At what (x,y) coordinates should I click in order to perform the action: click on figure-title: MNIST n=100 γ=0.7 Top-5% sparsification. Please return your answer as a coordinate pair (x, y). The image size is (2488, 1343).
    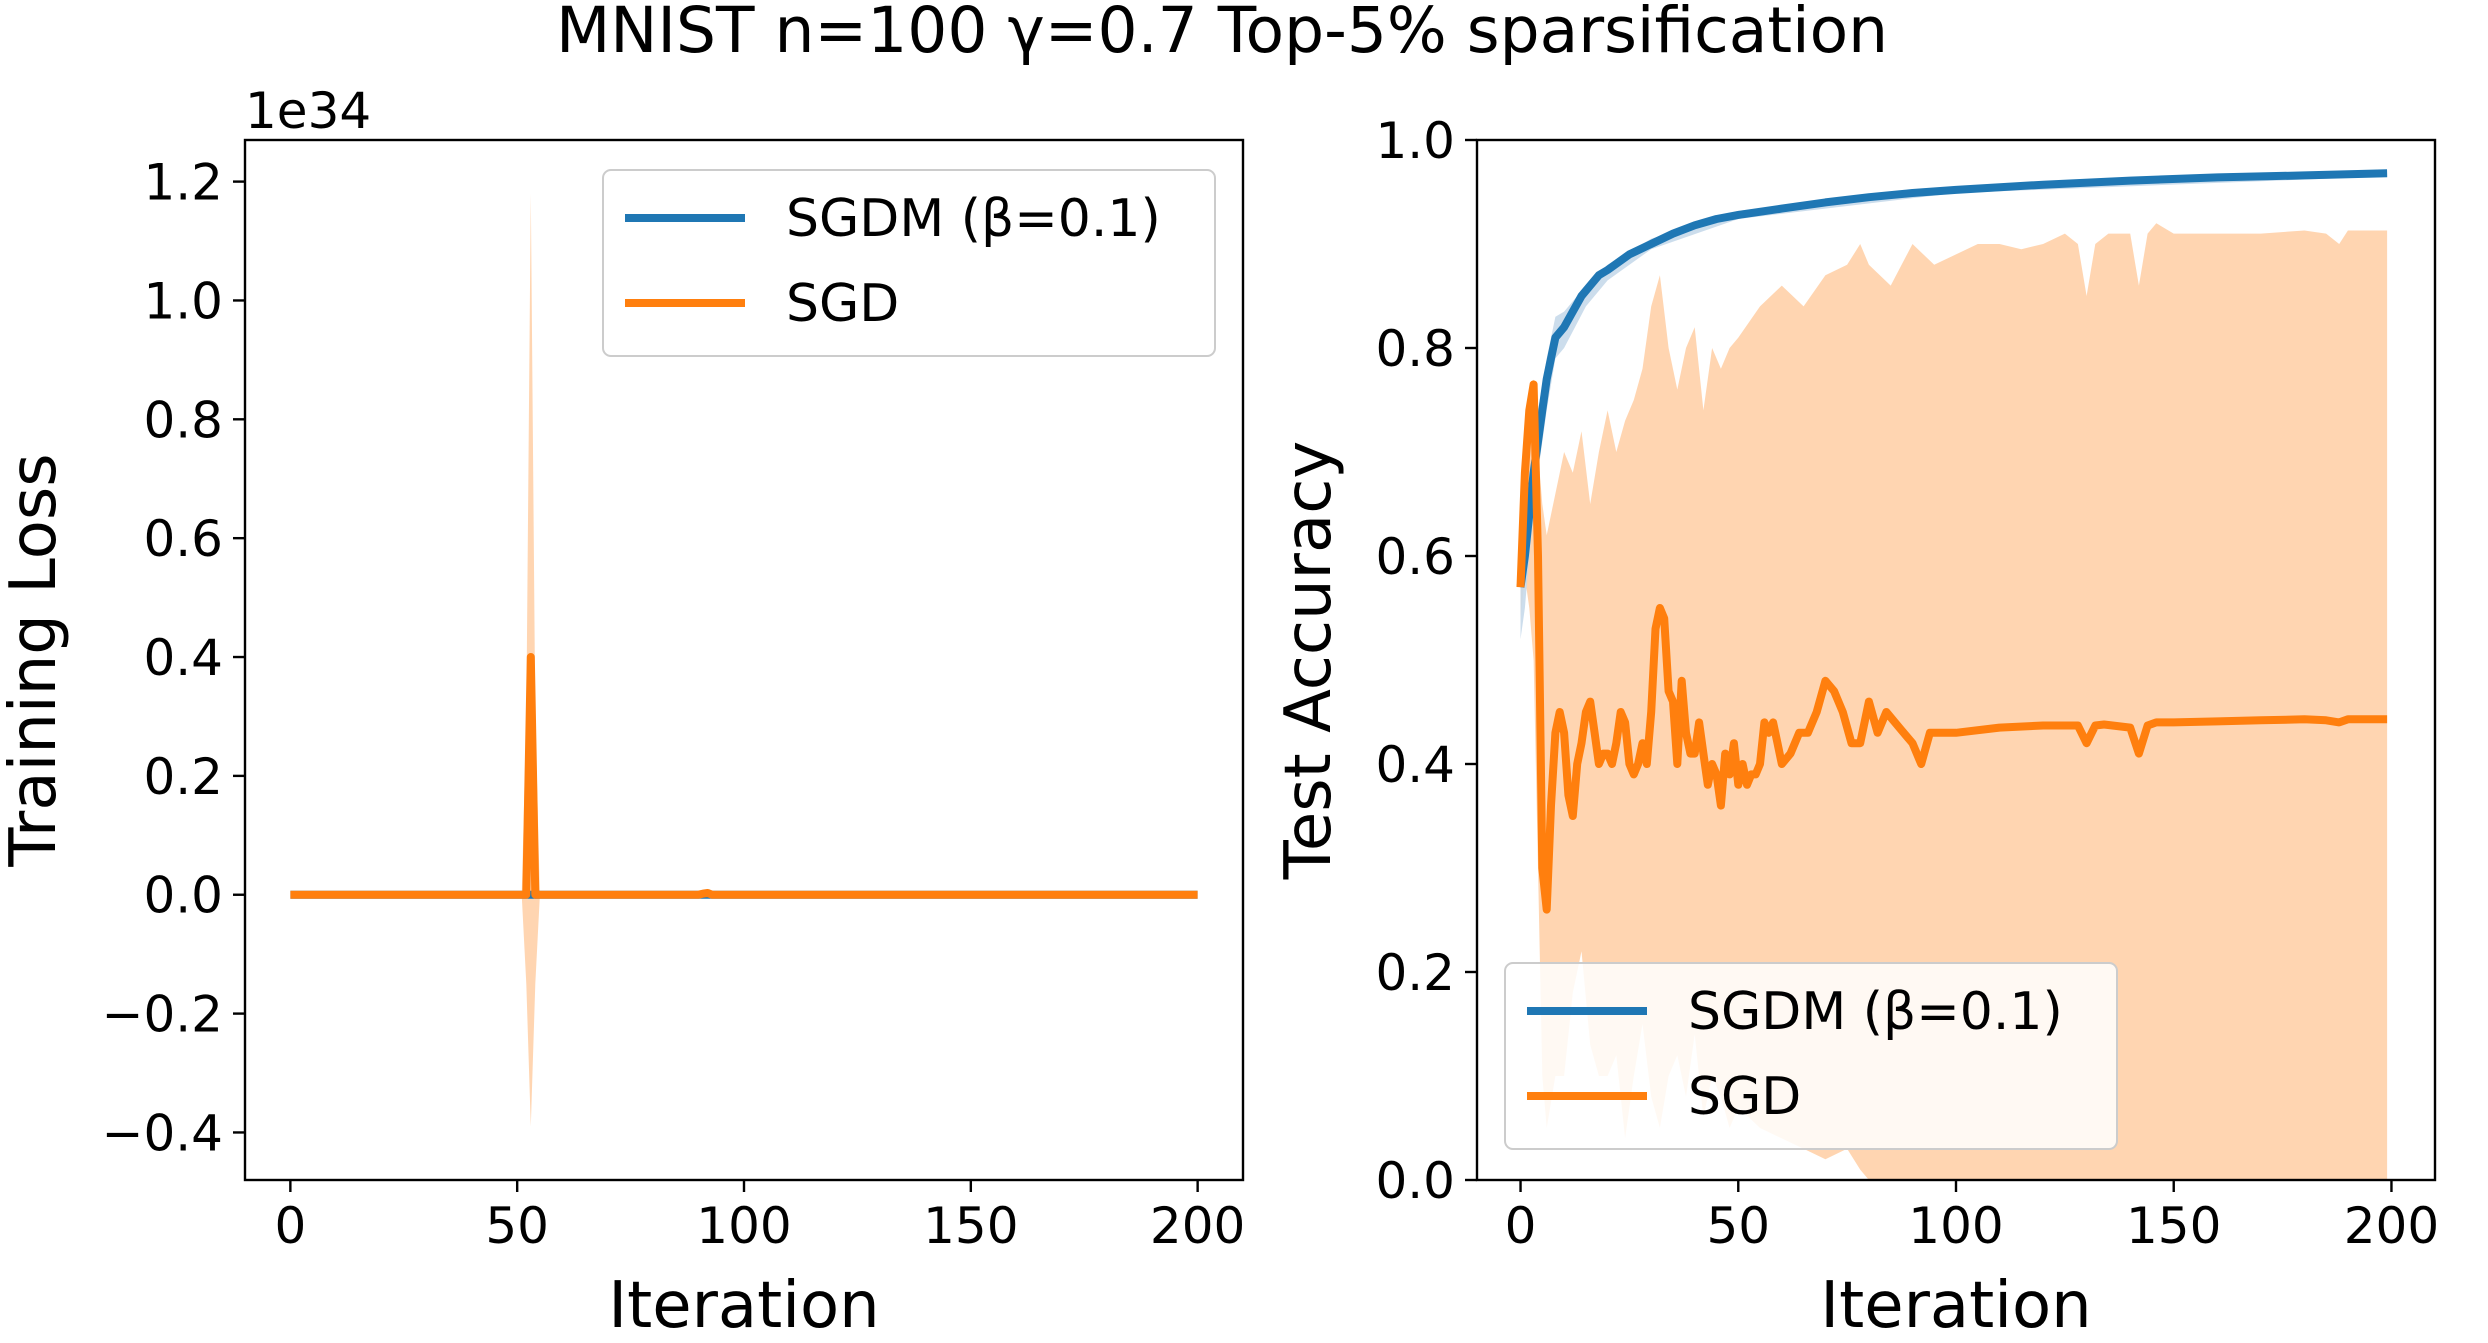
    Looking at the image, I should click on (1222, 33).